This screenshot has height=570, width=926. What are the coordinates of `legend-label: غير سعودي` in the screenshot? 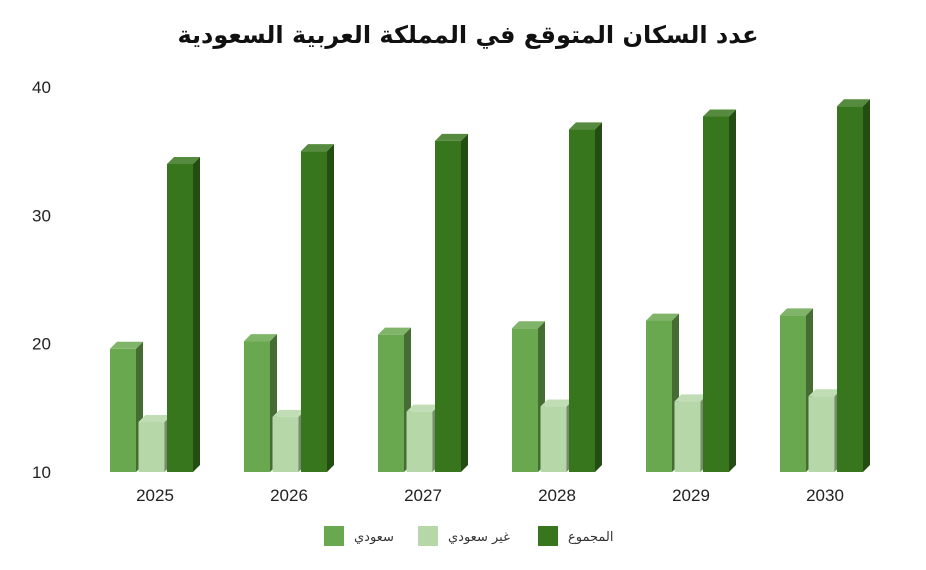 It's located at (479, 537).